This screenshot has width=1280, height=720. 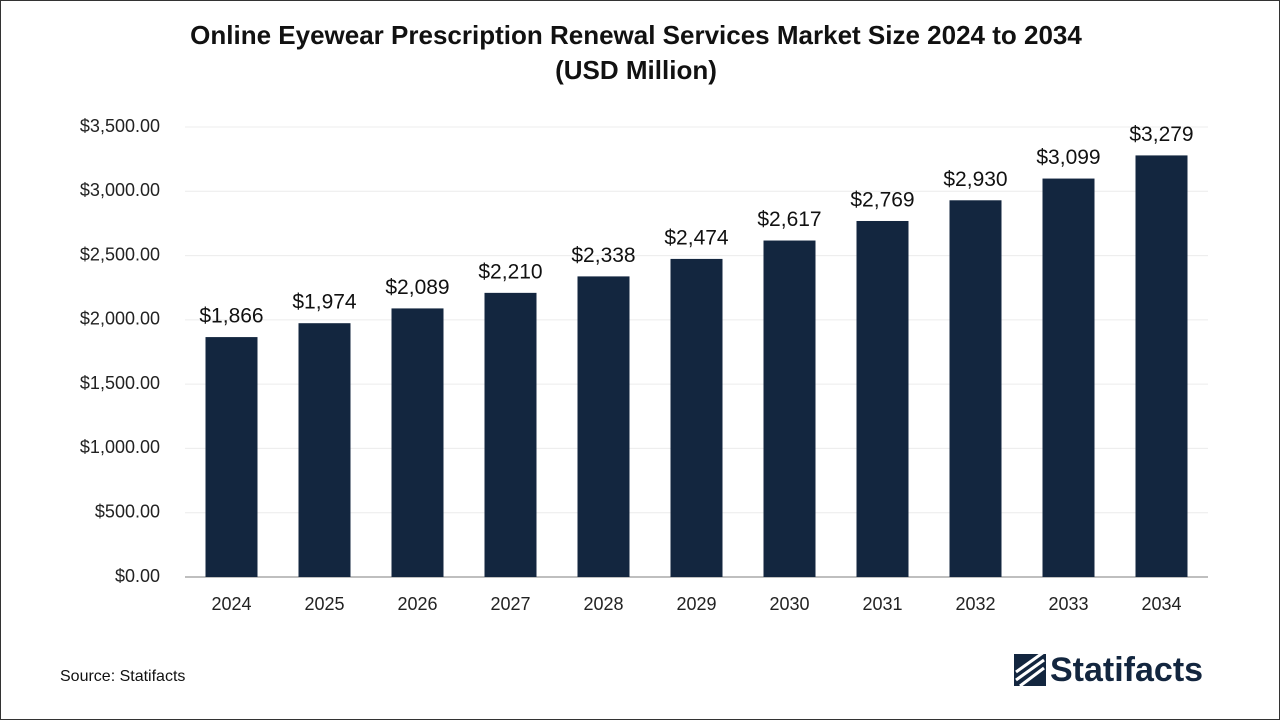 What do you see at coordinates (417, 604) in the screenshot?
I see `x-tick-label: 2026` at bounding box center [417, 604].